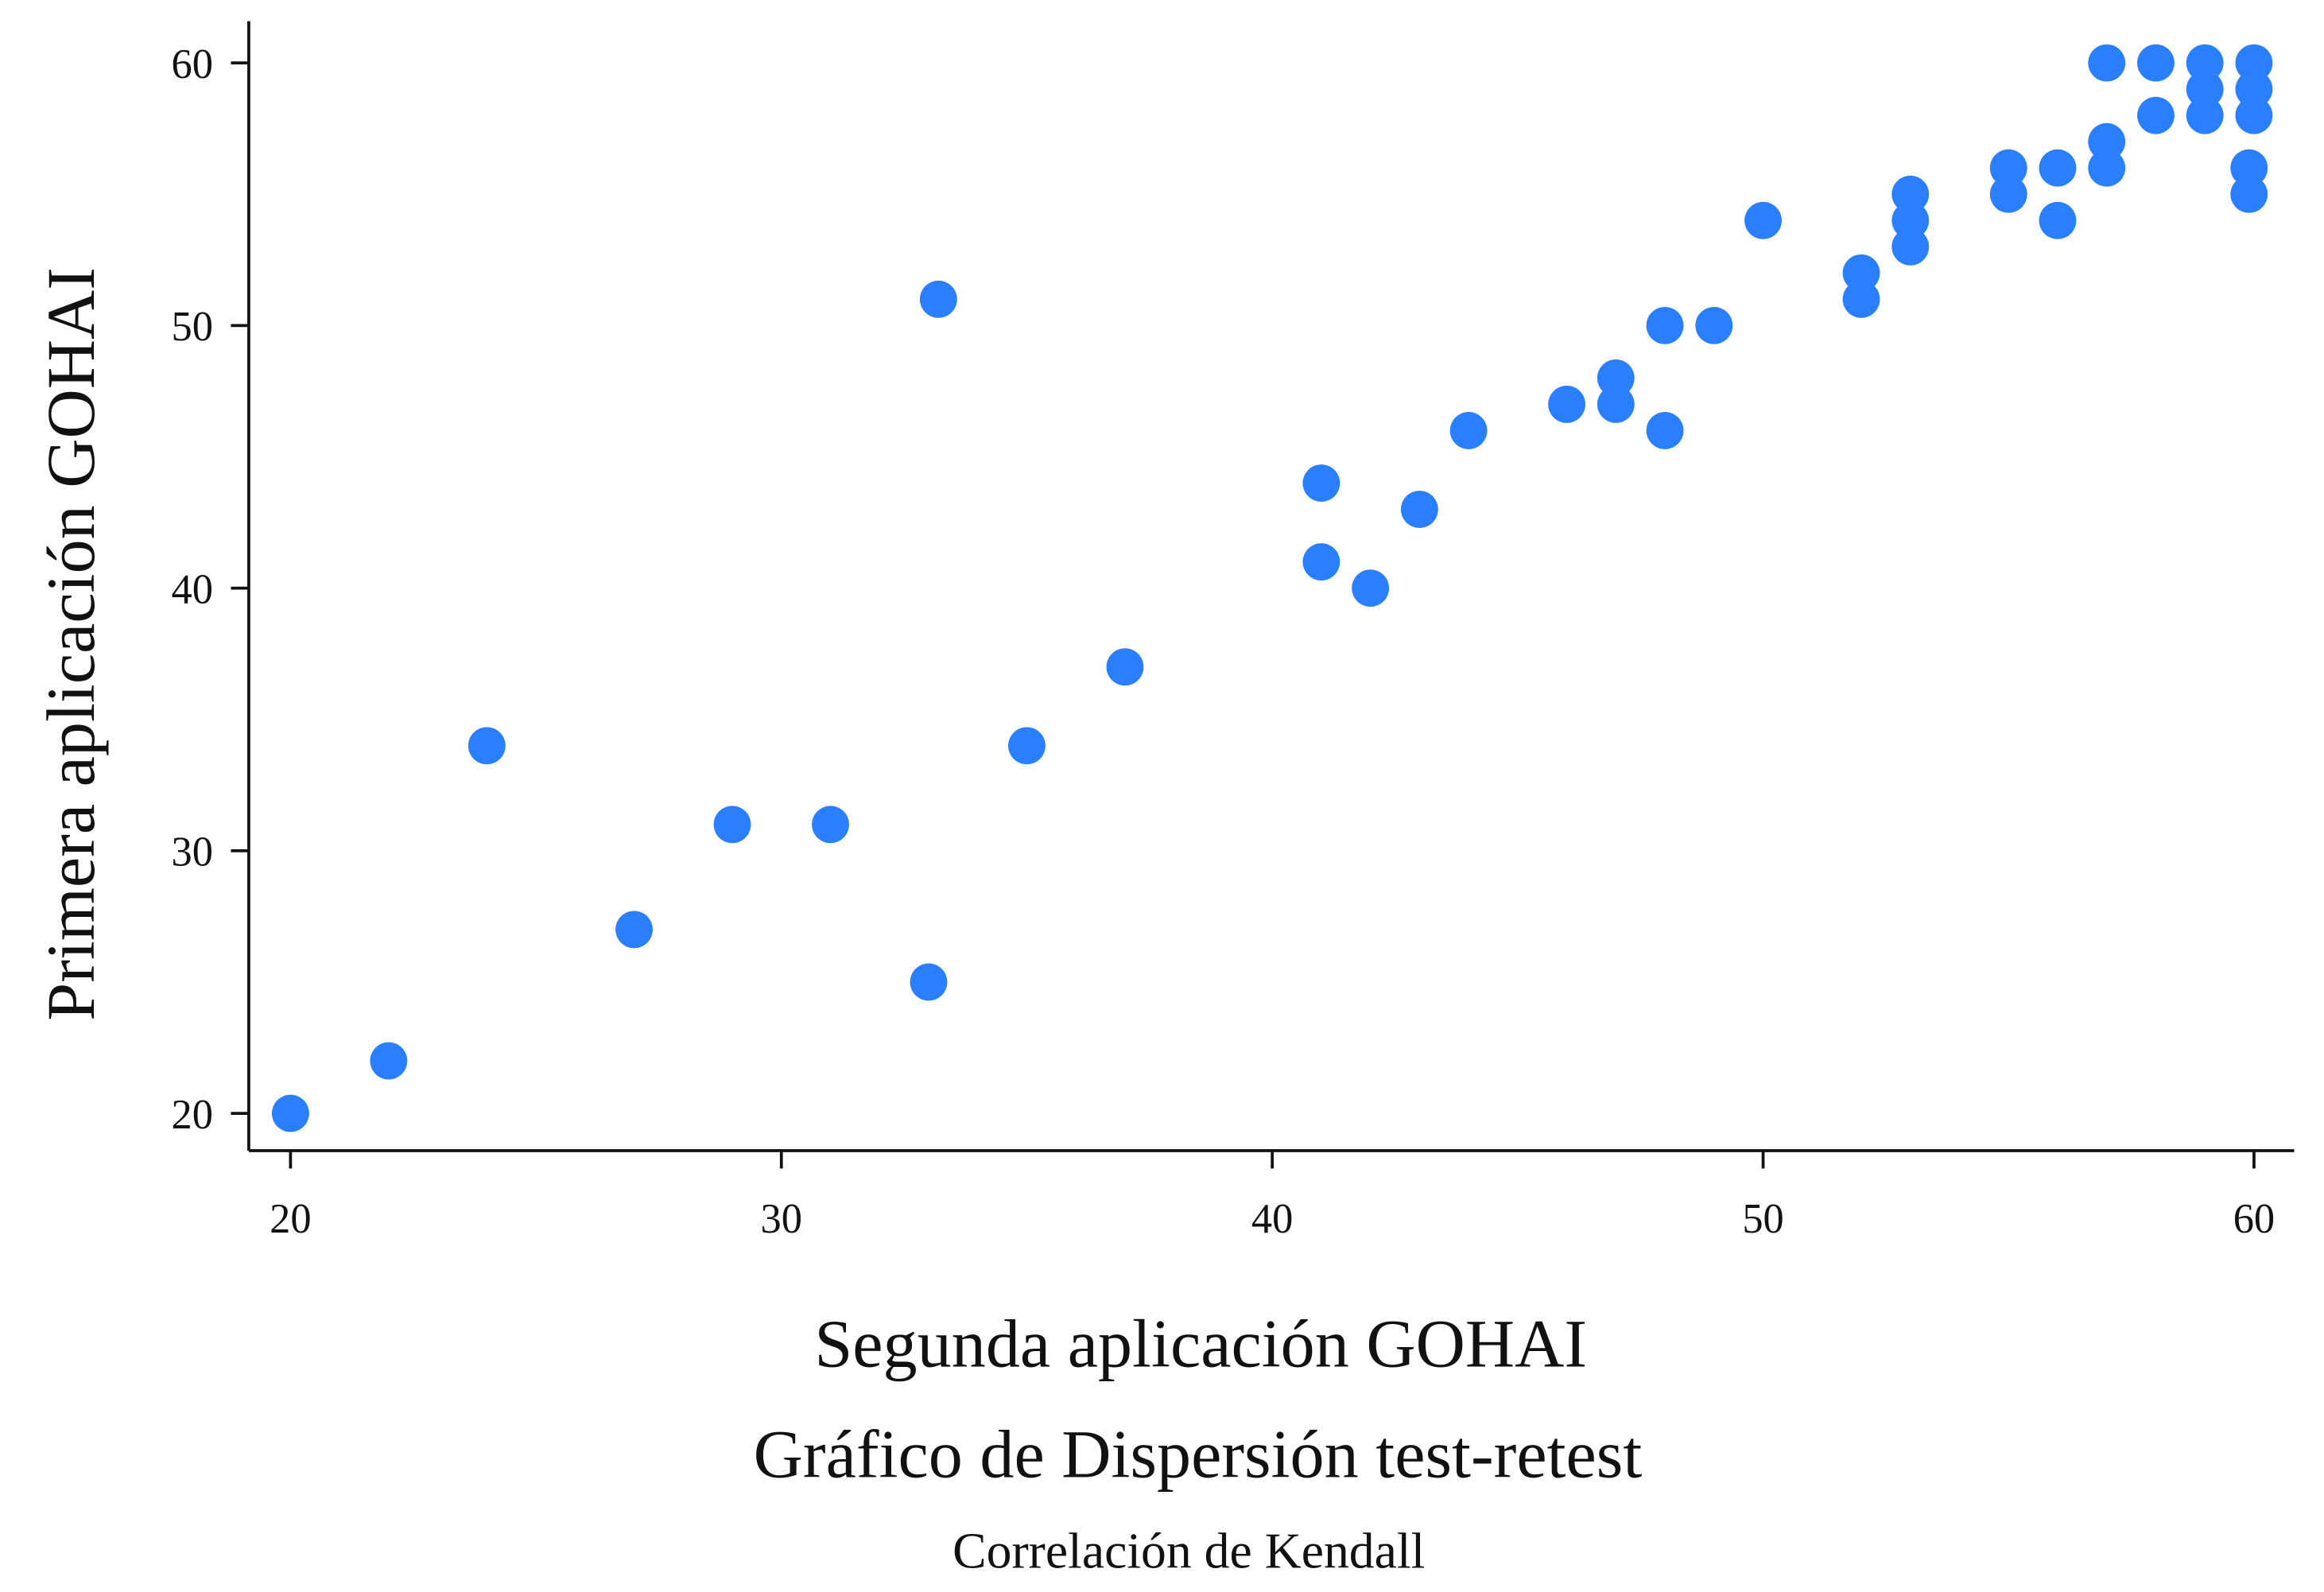 This screenshot has width=2324, height=1592. Describe the element at coordinates (781, 1219) in the screenshot. I see `x-tick-label: 30` at that location.